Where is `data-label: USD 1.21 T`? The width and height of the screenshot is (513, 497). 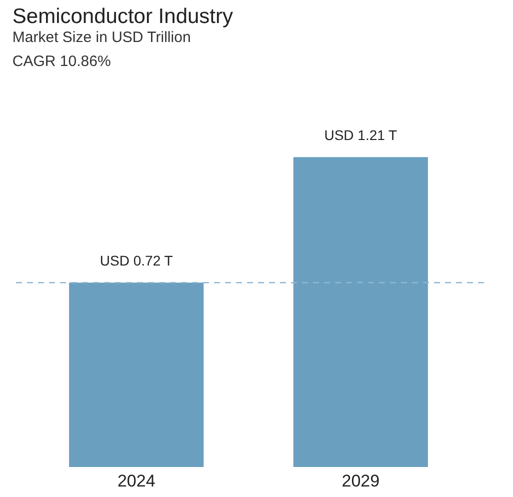 data-label: USD 1.21 T is located at coordinates (361, 135).